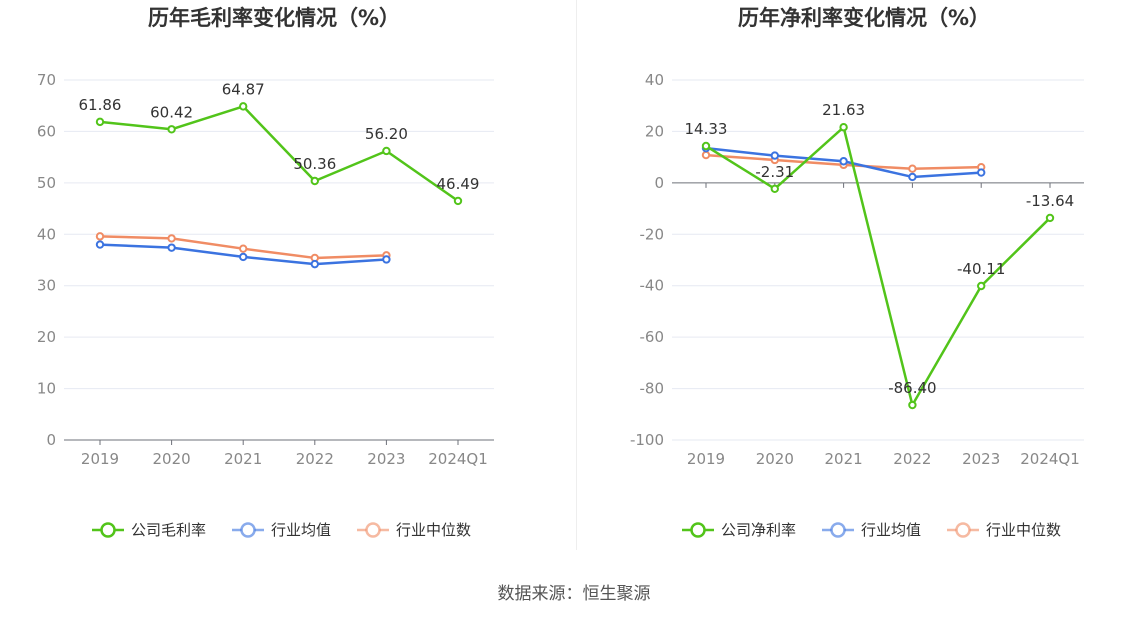 This screenshot has width=1148, height=619. Describe the element at coordinates (243, 89) in the screenshot. I see `data-label: 64.87` at that location.